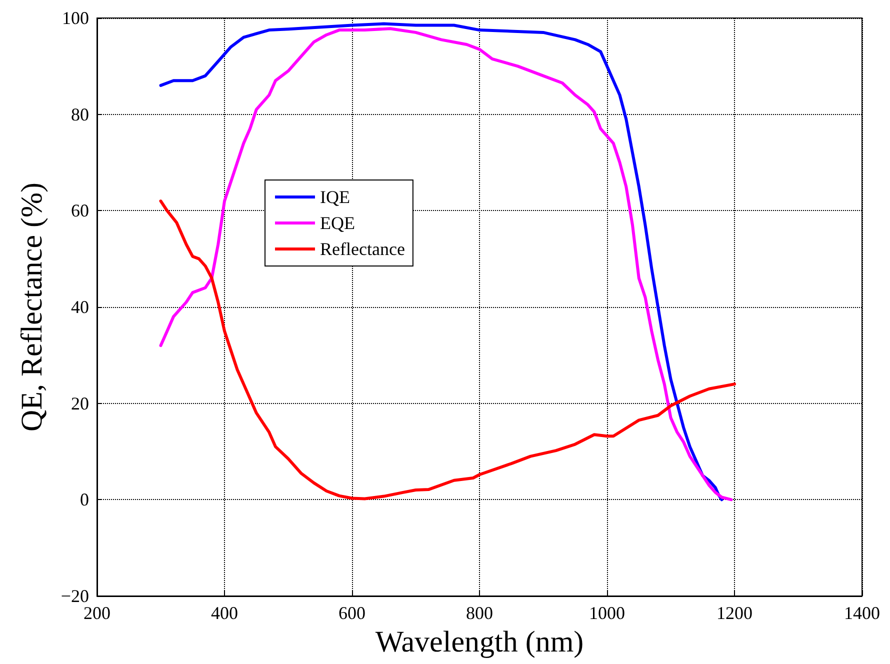 Image resolution: width=890 pixels, height=664 pixels. I want to click on y-tick-label: 20, so click(80, 403).